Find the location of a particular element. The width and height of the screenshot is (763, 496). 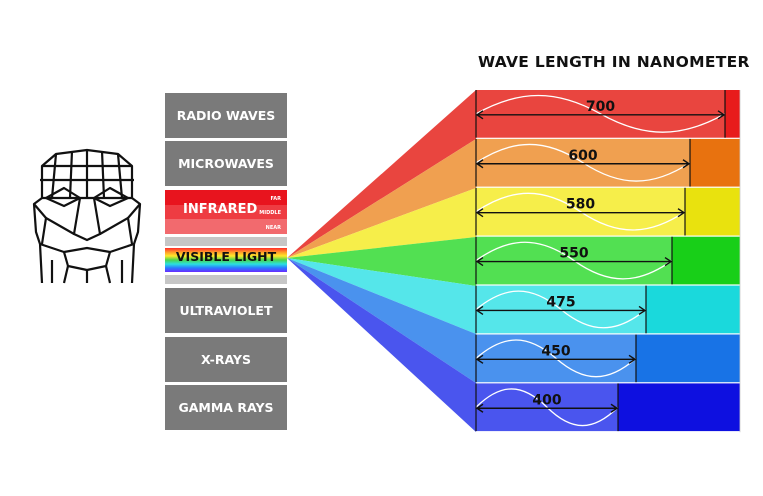

band-infrared: INFRARED FAR MIDDLE NEAR is located at coordinates (226, 212).